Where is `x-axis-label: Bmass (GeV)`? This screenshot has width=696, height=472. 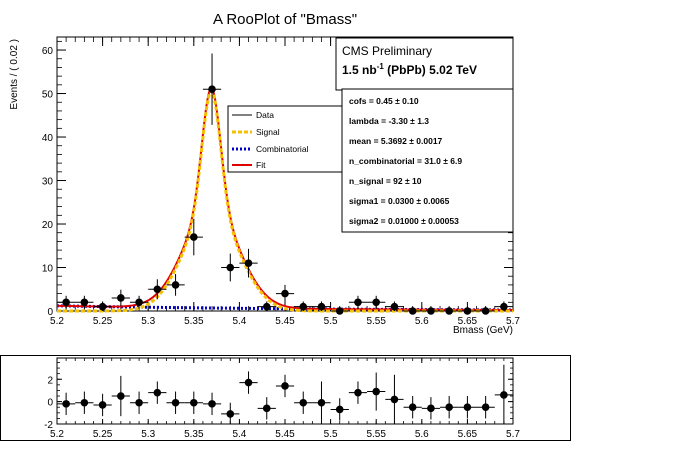 x-axis-label: Bmass (GeV) is located at coordinates (483, 330).